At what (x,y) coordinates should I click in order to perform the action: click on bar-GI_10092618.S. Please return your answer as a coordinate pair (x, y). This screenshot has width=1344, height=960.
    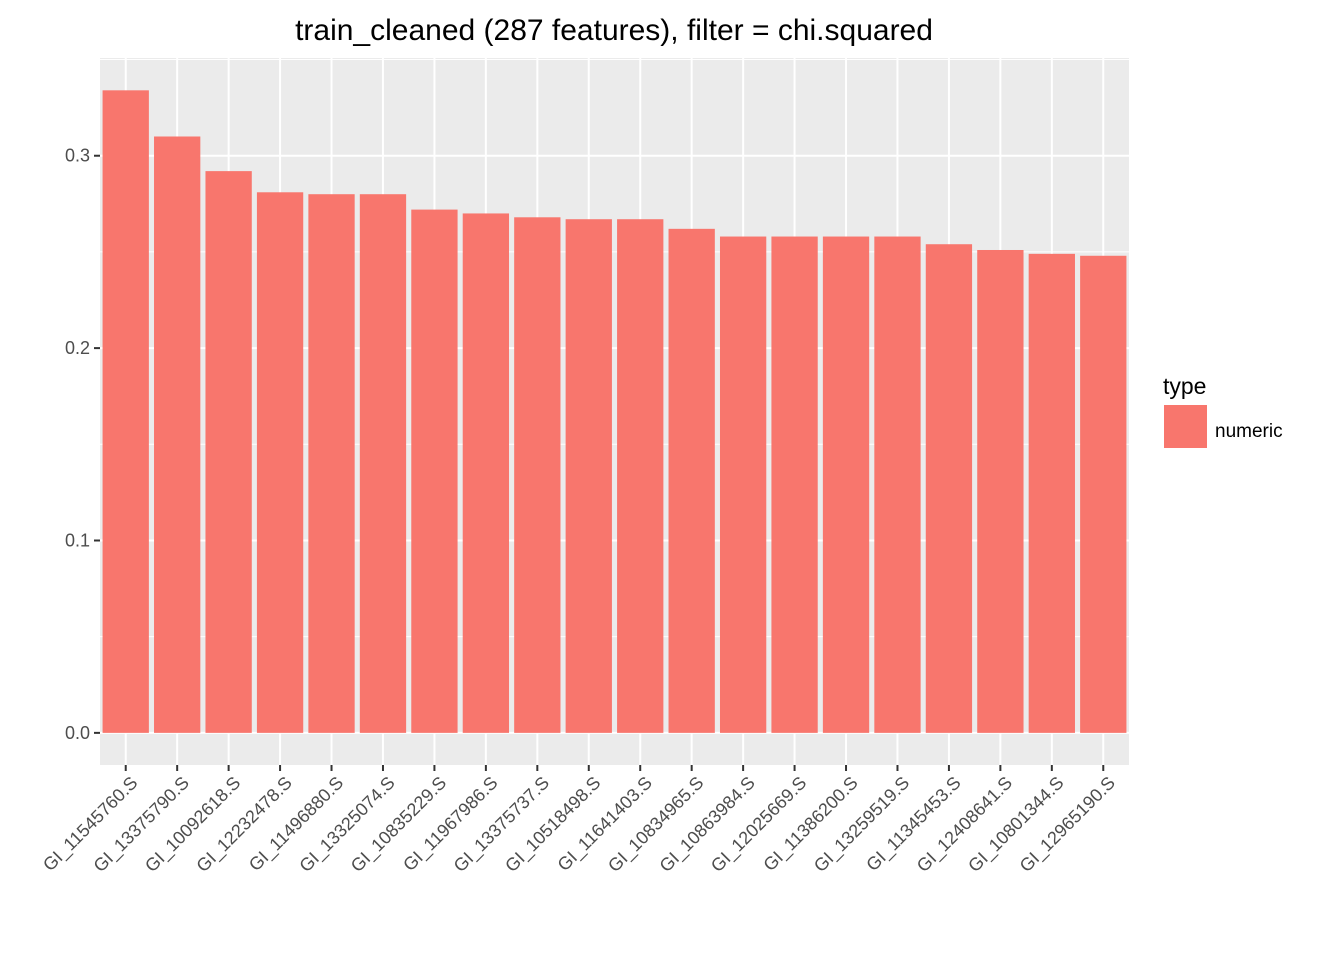
    Looking at the image, I should click on (228, 452).